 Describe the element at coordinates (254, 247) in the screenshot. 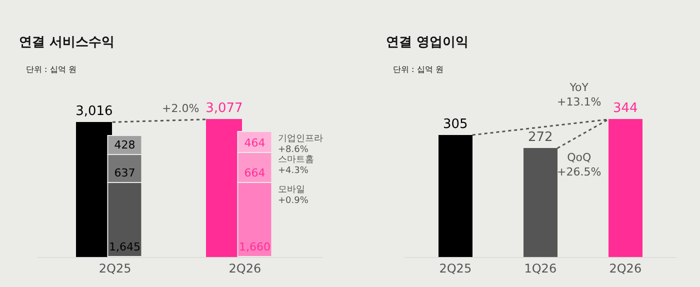

I see `data-label: 1,660` at that location.